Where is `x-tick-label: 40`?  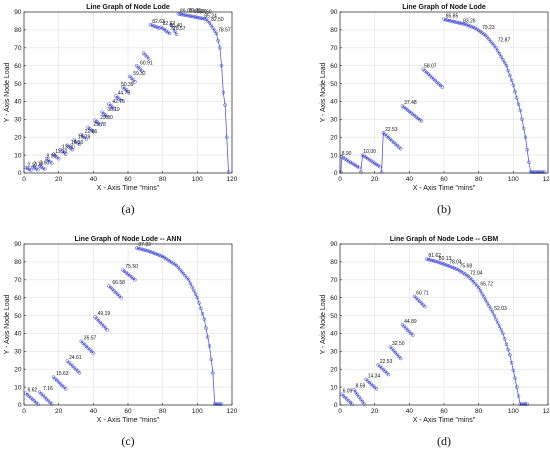 x-tick-label: 40 is located at coordinates (94, 411).